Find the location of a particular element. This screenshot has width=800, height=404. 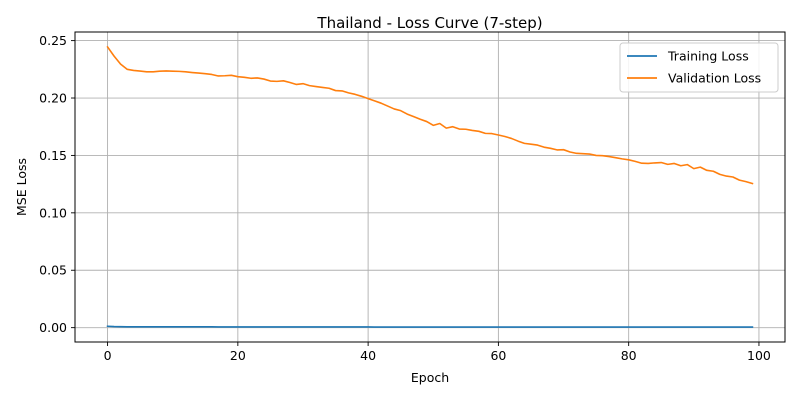

x-tick-label: 40 is located at coordinates (368, 355).